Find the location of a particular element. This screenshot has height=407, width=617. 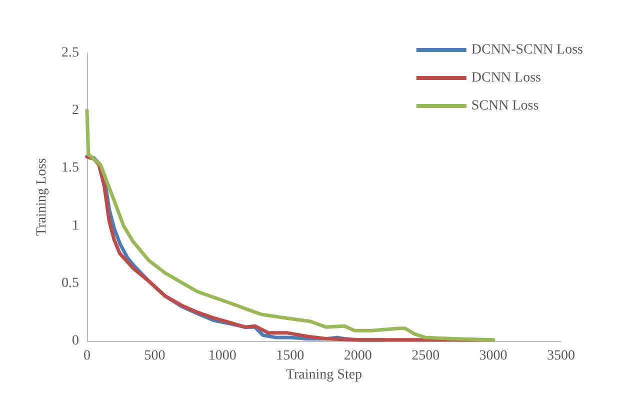

legend-label: DCNN-SCNN Loss is located at coordinates (527, 50).